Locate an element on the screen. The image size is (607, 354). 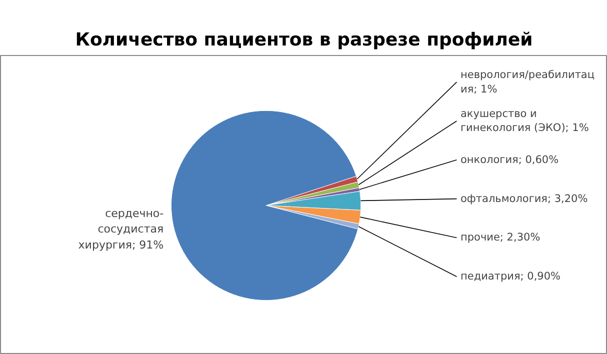
slice-label: акушерство и гинекология (ЭКО); 1% is located at coordinates (524, 121).